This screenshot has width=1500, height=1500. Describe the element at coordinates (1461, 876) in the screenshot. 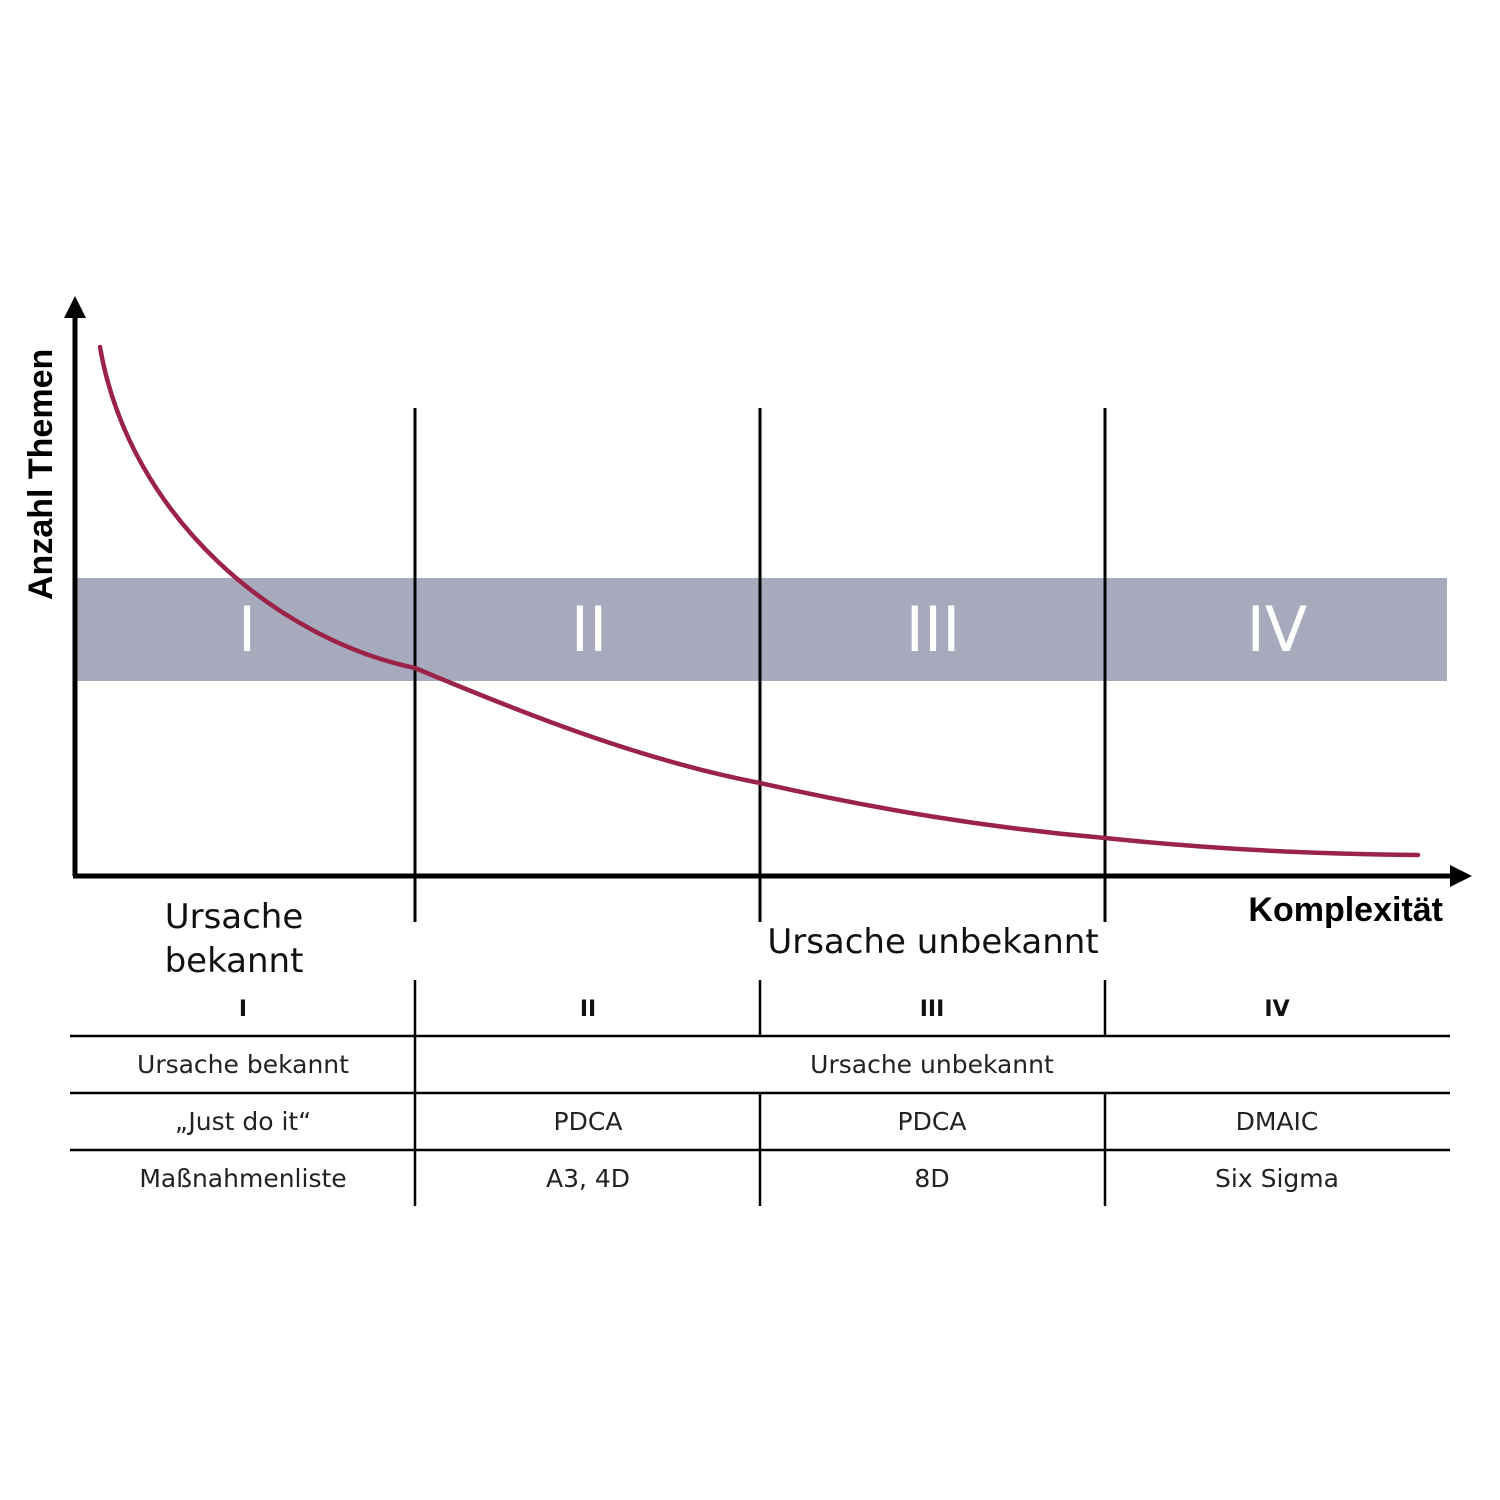

I see `x-axis-arrow` at that location.